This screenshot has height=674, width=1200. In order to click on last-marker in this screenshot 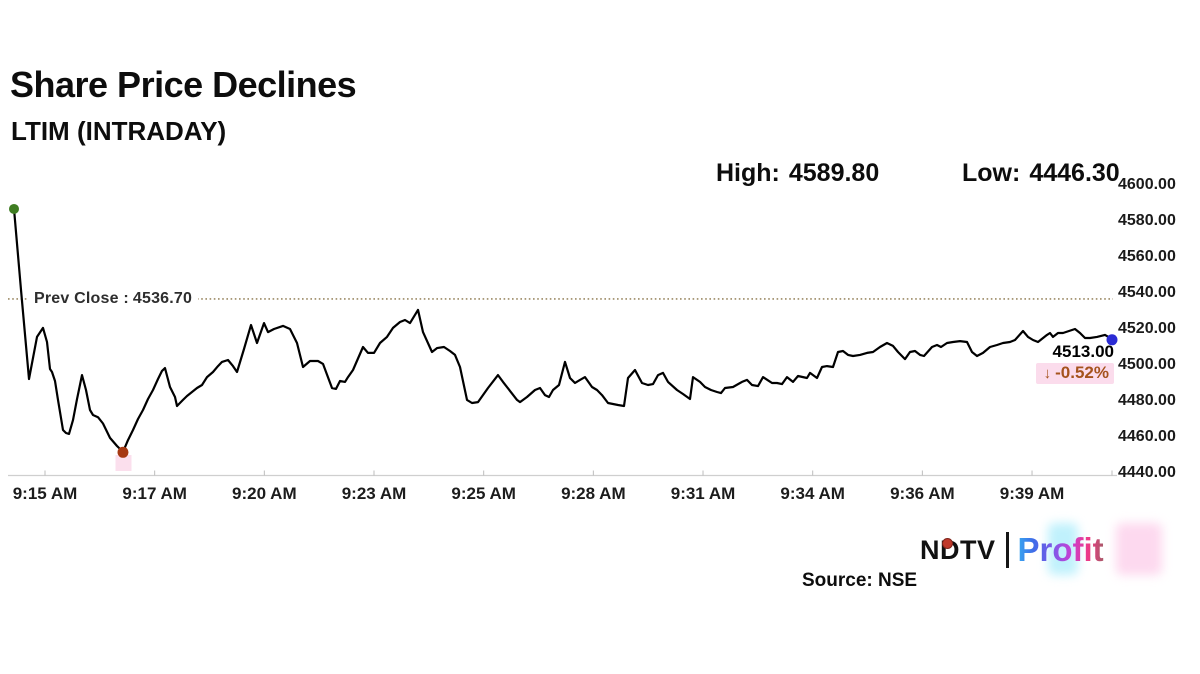, I will do `click(1112, 340)`.